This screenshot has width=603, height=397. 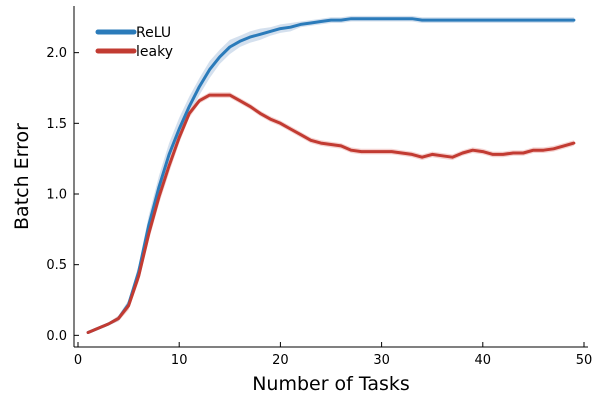 I want to click on y-tick-label: 0.5, so click(x=56, y=265).